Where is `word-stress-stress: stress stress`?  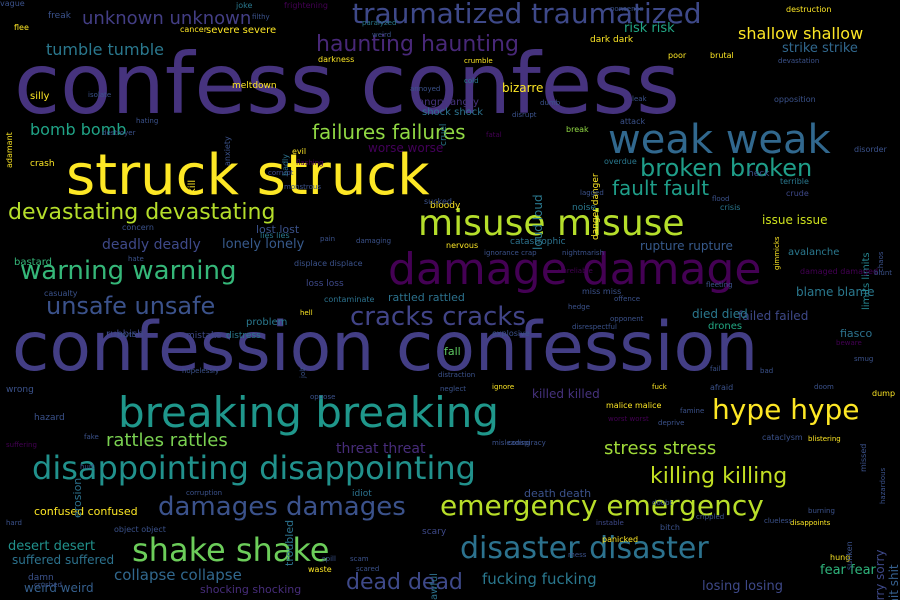
word-stress-stress: stress stress is located at coordinates (660, 448).